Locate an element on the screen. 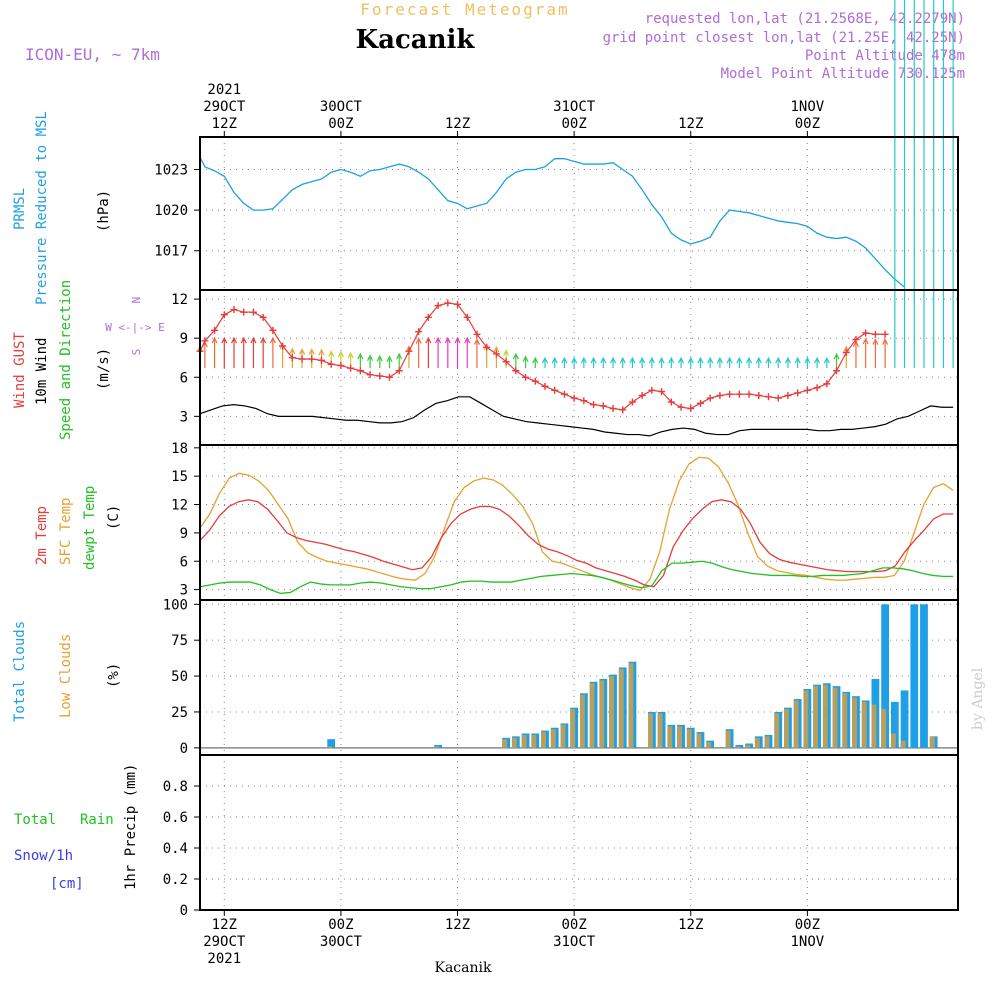 The image size is (1000, 1000). clouds-ytick-label: 25 is located at coordinates (179, 713).